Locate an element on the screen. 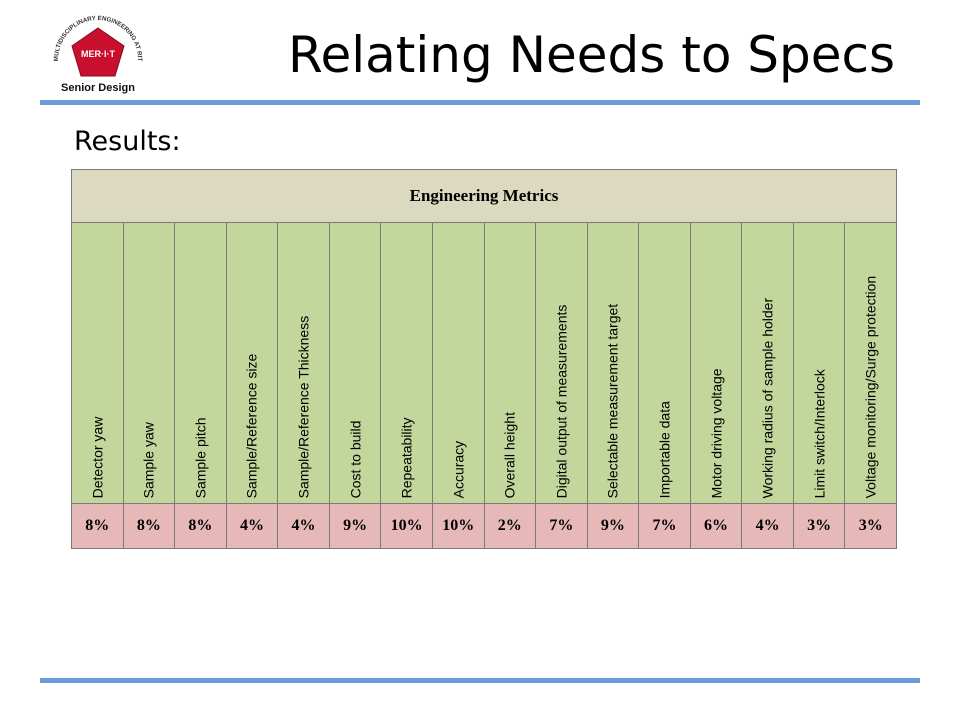  metric-name: Sample pitch is located at coordinates (200, 457).